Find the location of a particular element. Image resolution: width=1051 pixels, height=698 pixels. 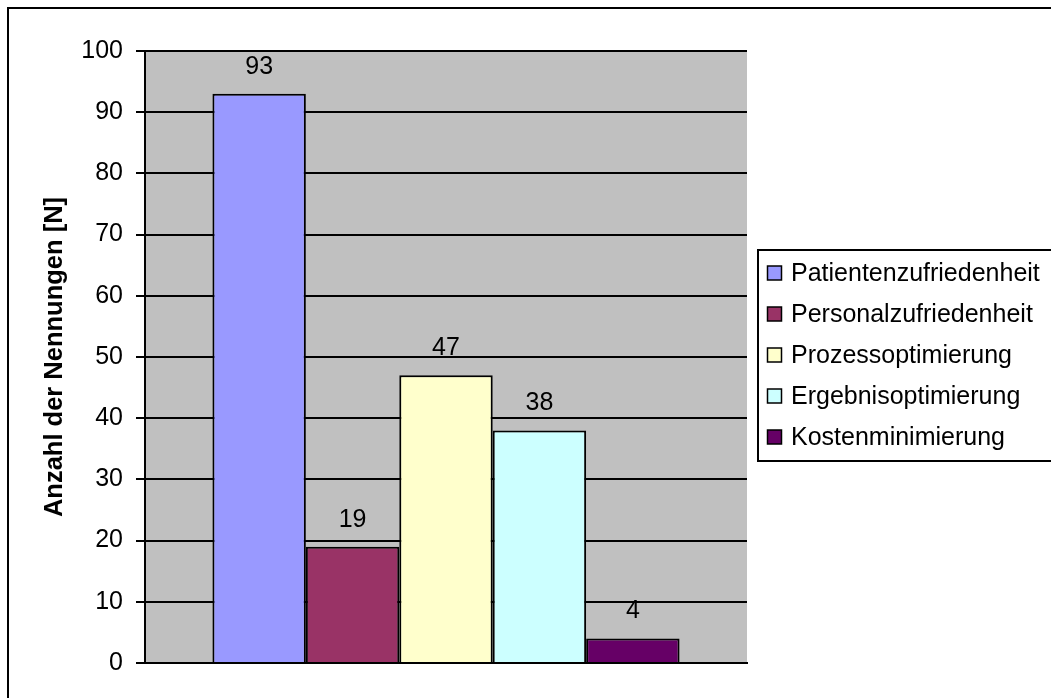

y-tick-label: 60 is located at coordinates (109, 293).